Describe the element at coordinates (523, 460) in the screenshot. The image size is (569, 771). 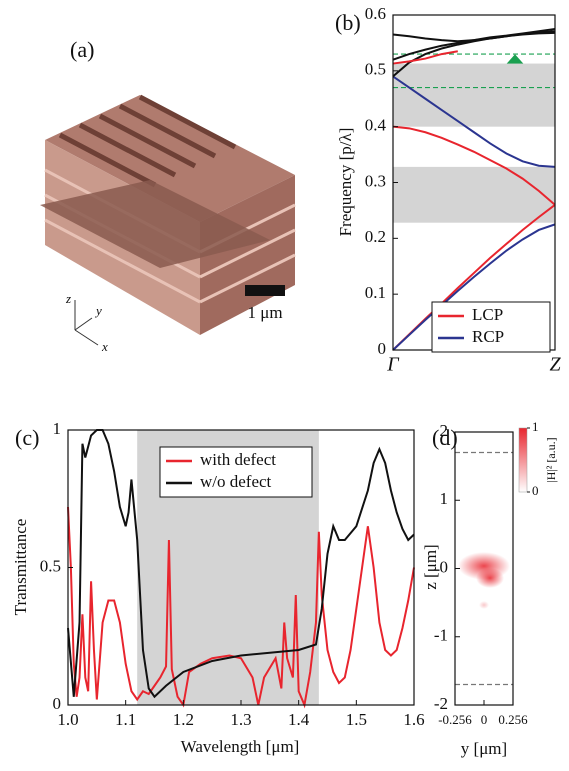
I see `colorbar` at that location.